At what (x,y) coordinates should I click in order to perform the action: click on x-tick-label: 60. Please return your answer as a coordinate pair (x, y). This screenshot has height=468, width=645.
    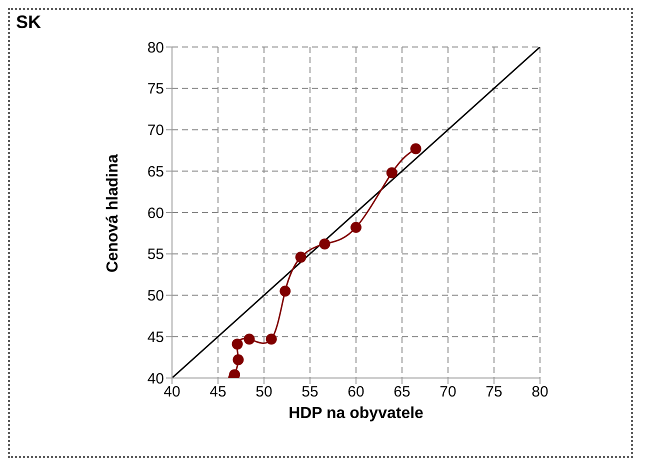
    Looking at the image, I should click on (356, 392).